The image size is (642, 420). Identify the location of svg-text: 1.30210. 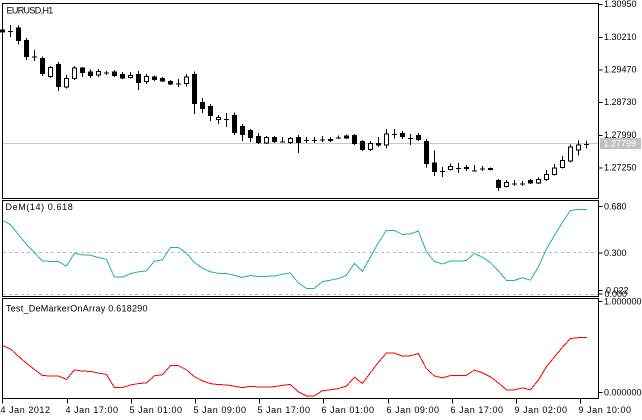
(620, 37).